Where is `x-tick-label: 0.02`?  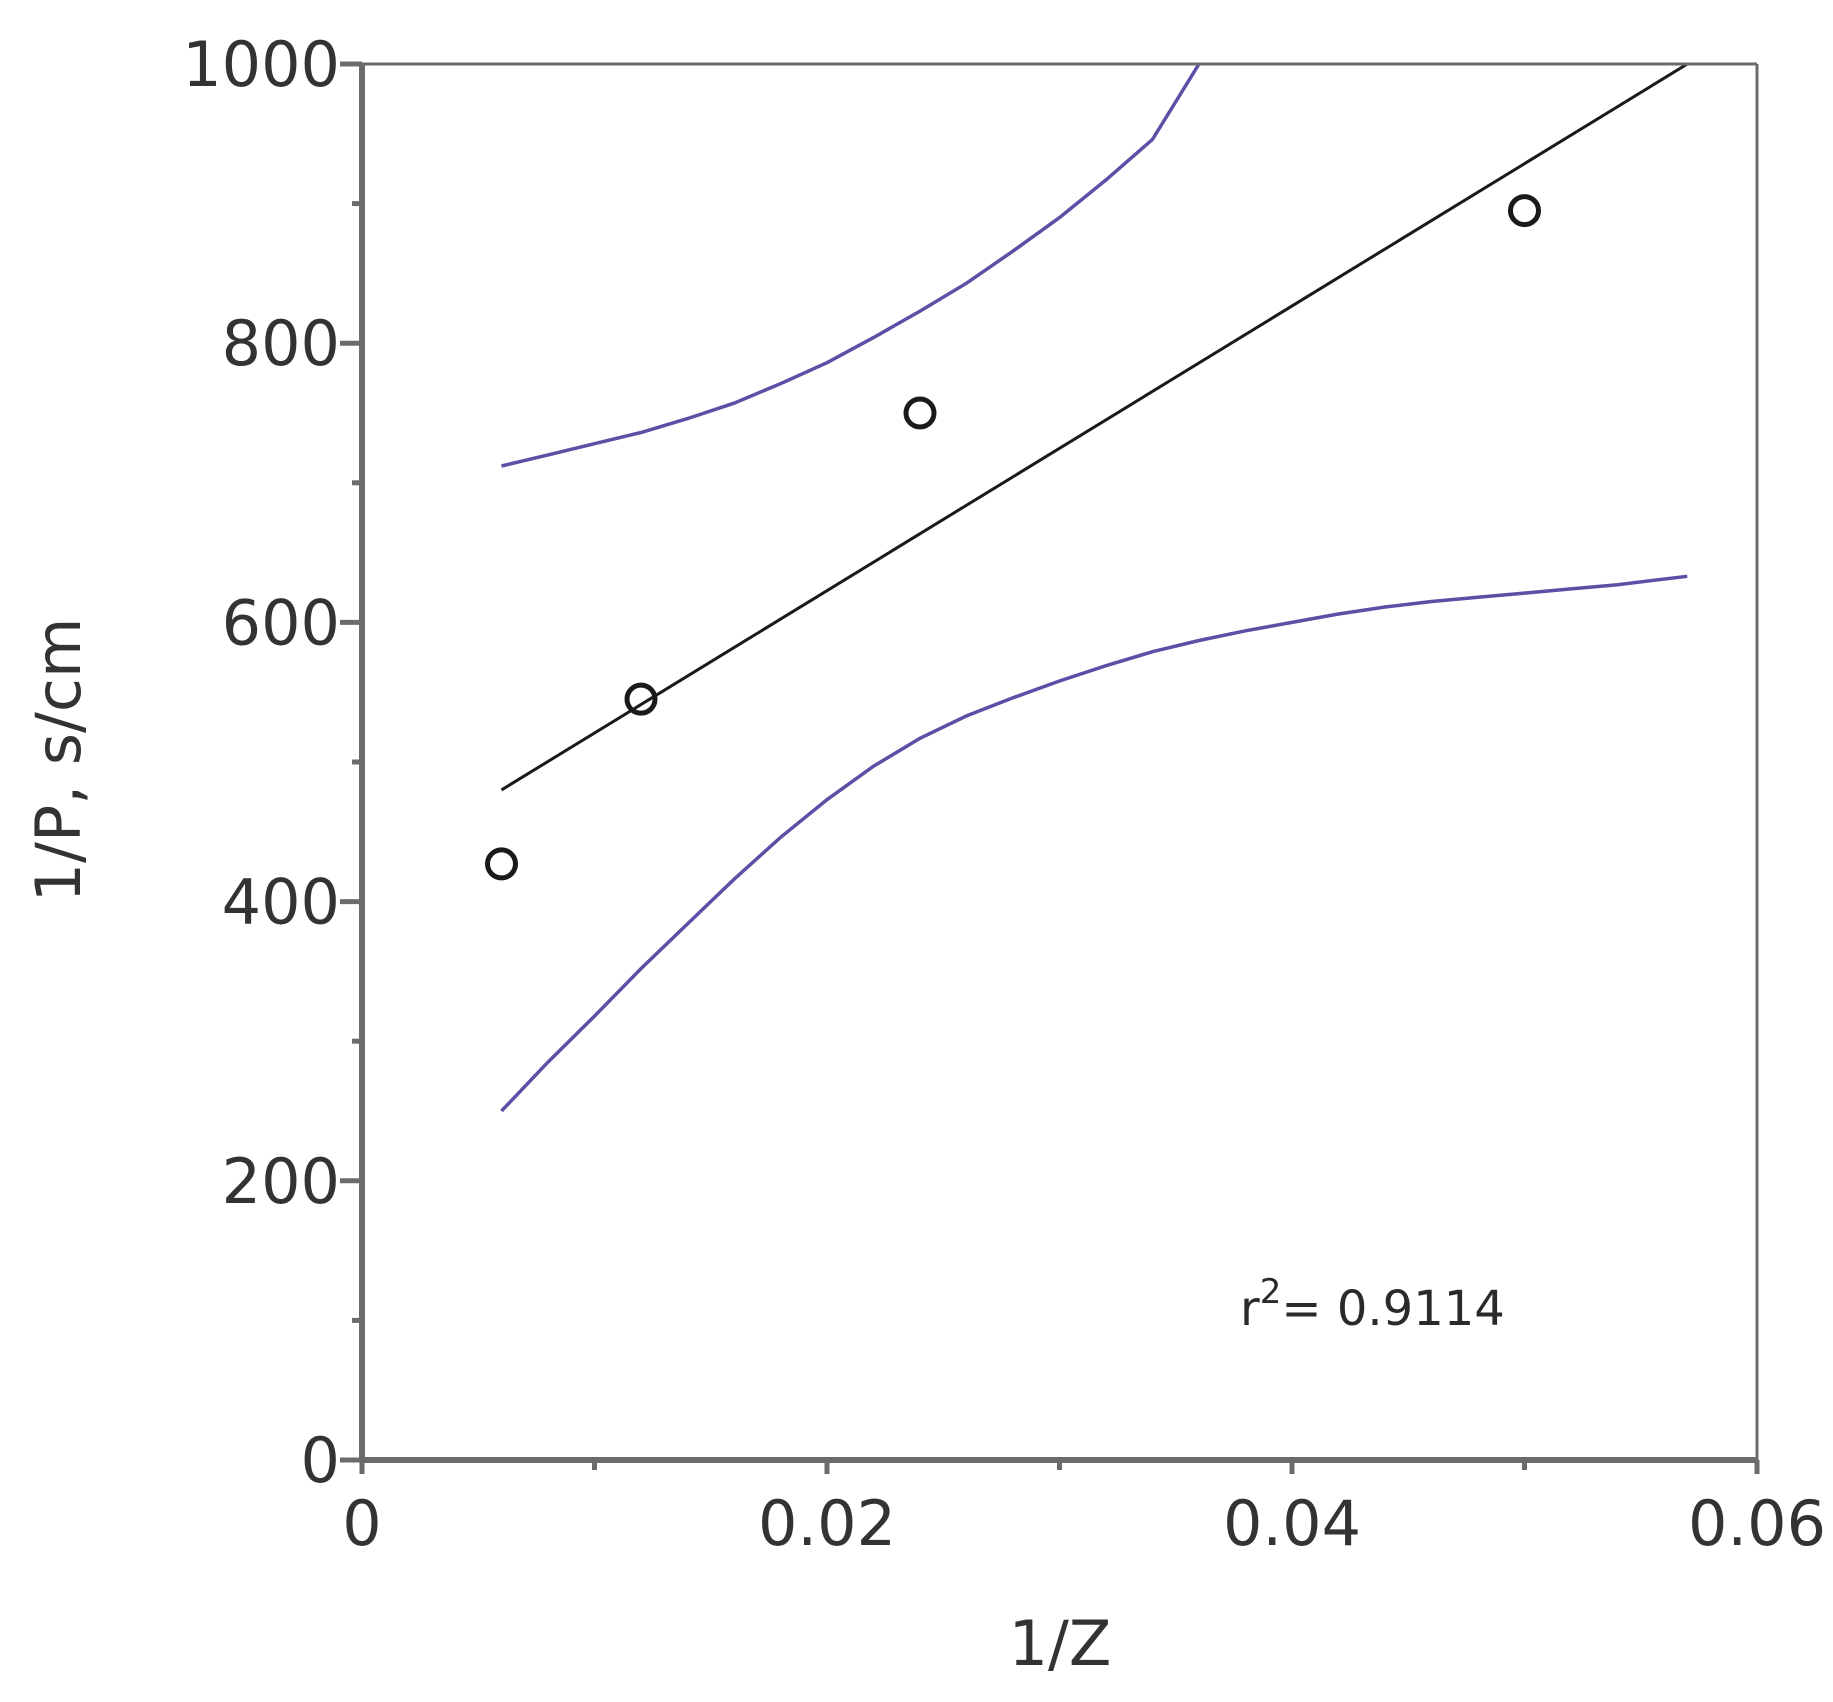
x-tick-label: 0.02 is located at coordinates (827, 1523).